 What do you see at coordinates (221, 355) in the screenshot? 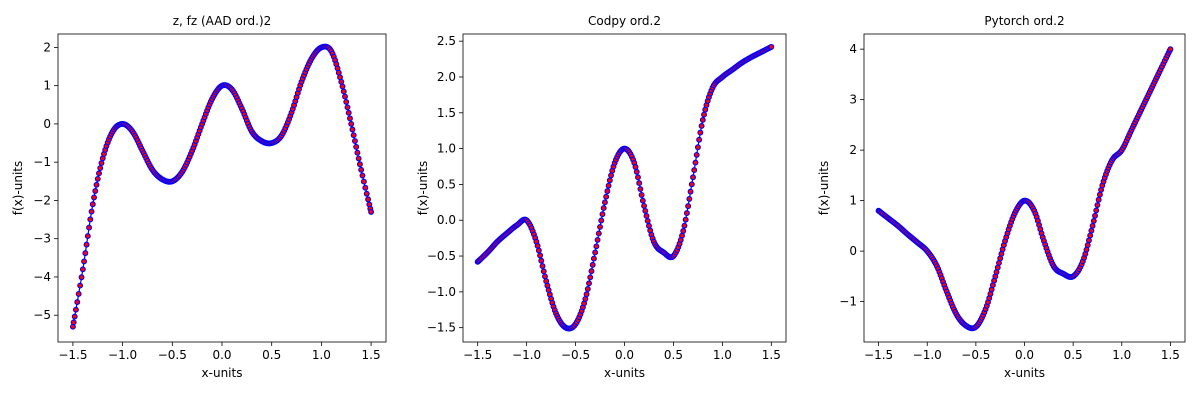
I see `x-tick-label: 0.0` at bounding box center [221, 355].